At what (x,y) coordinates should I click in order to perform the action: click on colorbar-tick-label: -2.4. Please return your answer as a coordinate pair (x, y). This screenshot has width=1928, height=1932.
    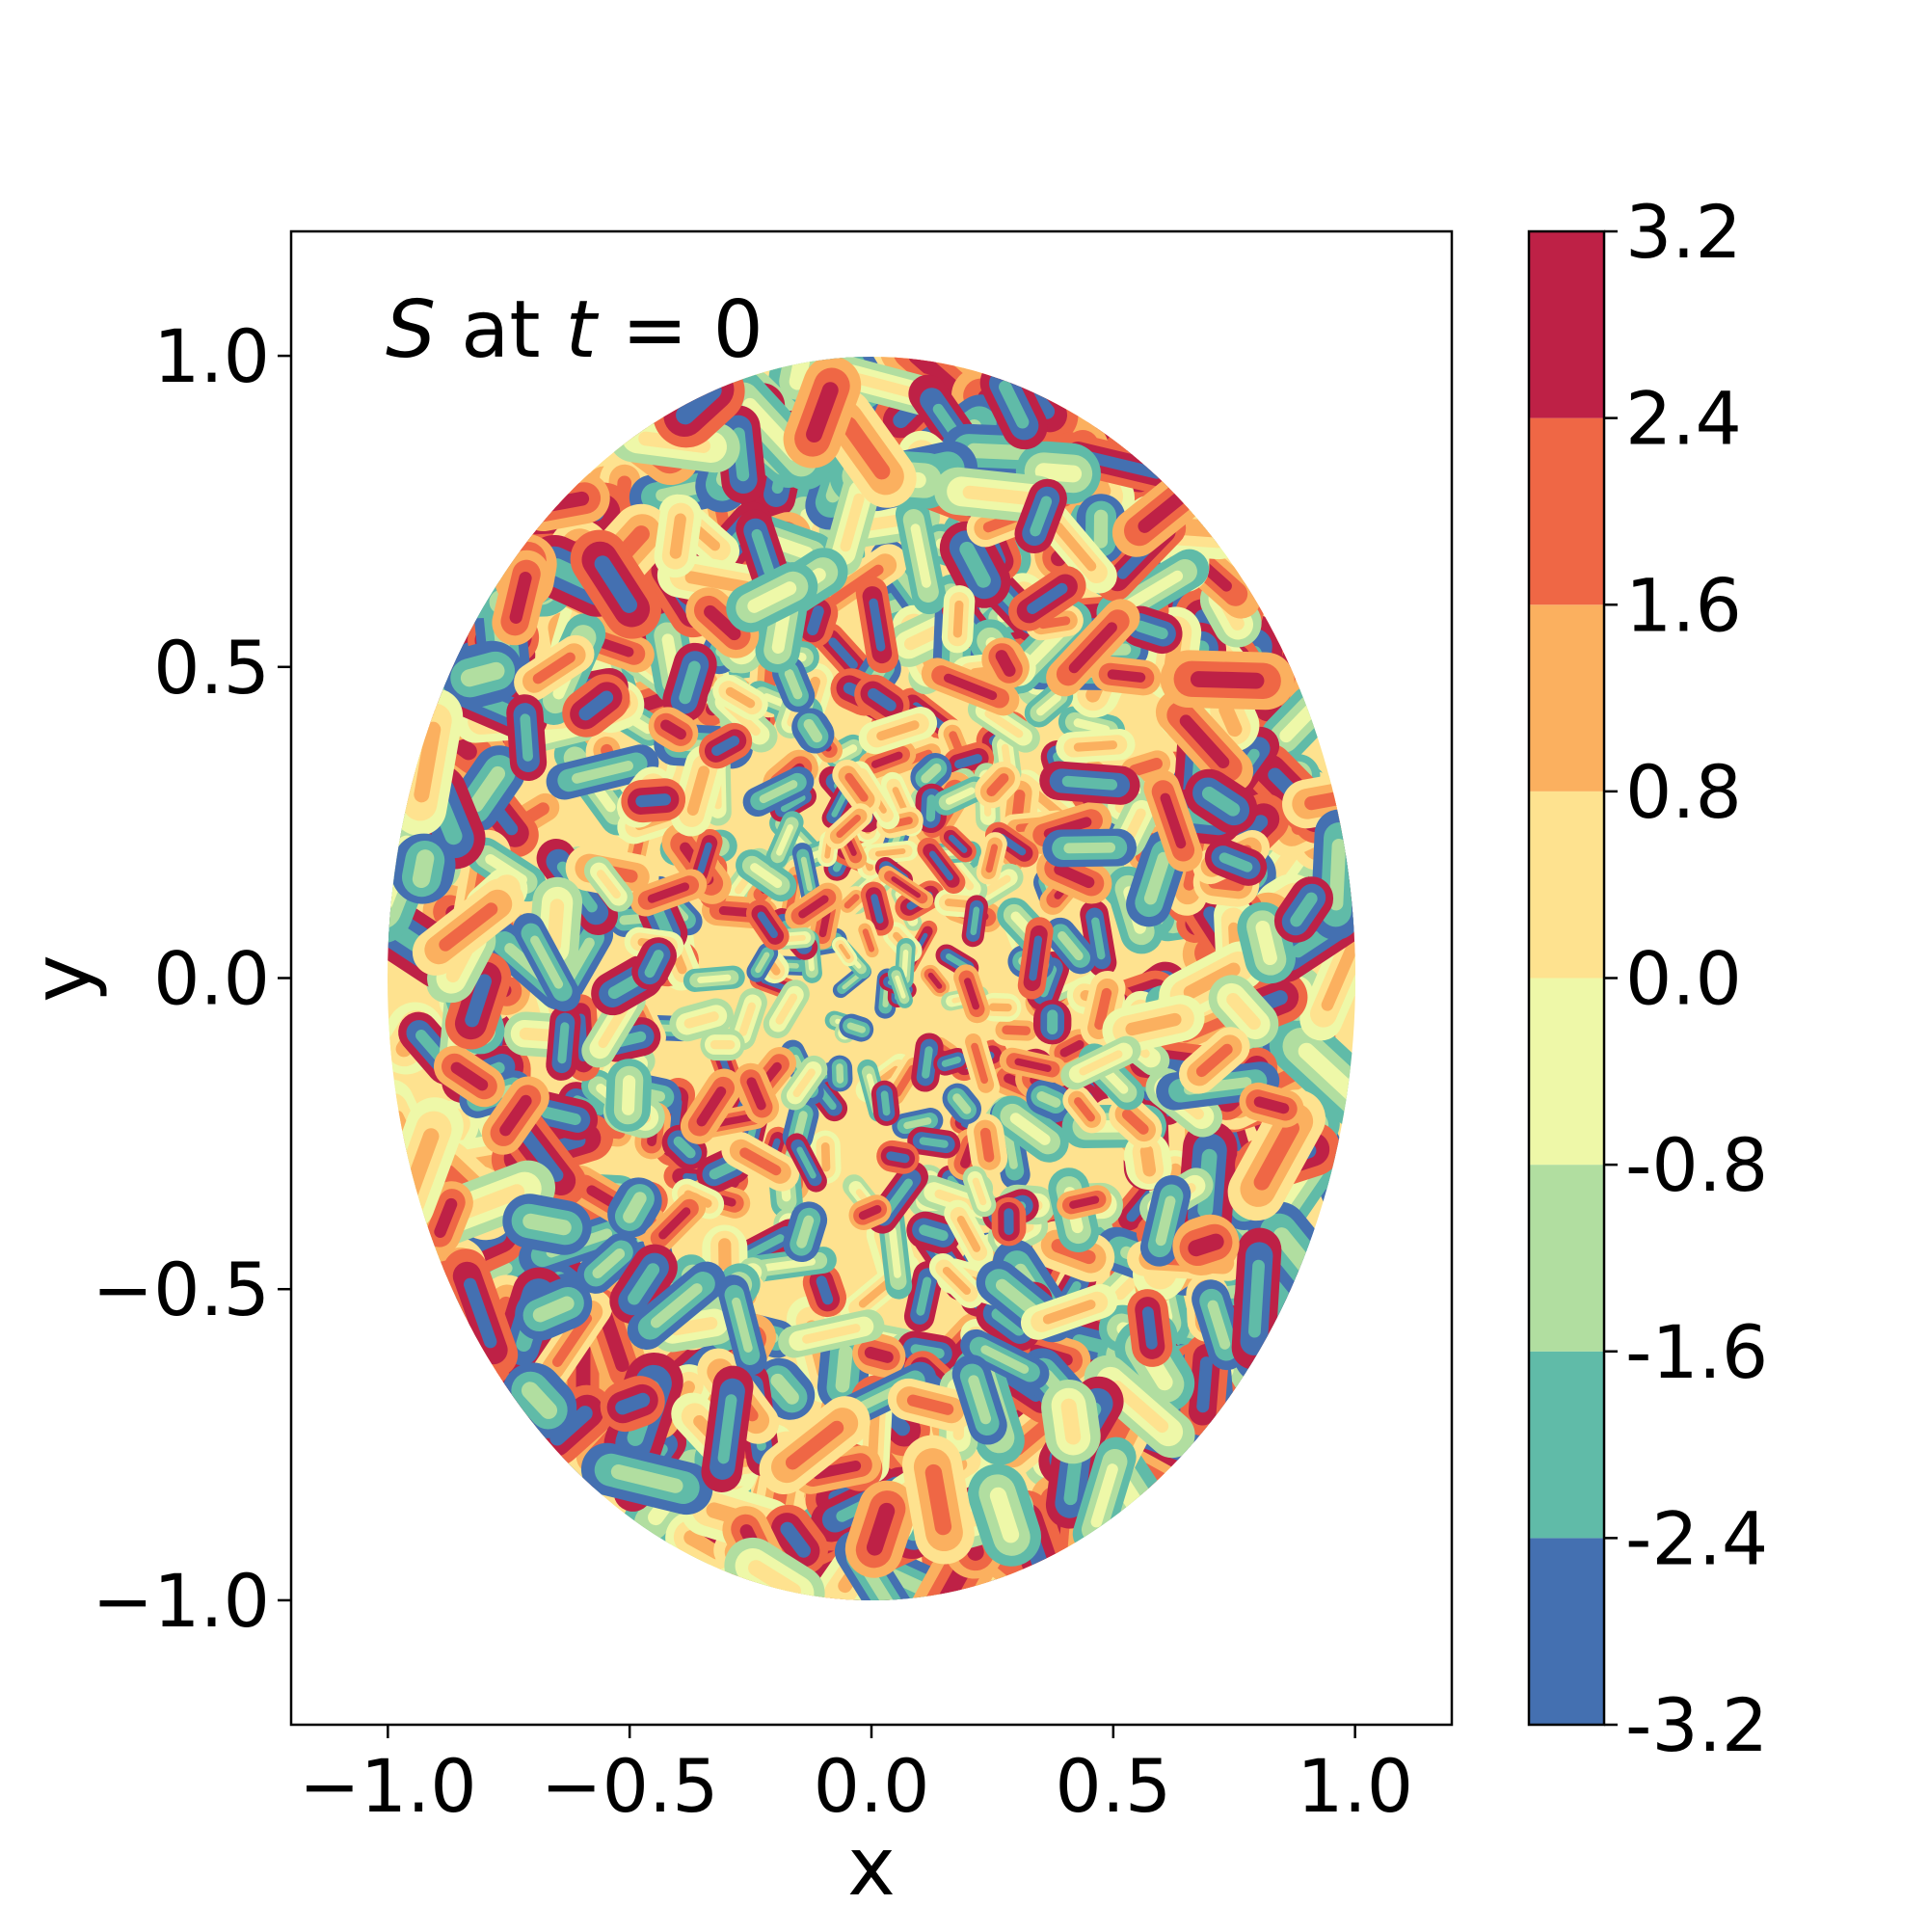
    Looking at the image, I should click on (1696, 1538).